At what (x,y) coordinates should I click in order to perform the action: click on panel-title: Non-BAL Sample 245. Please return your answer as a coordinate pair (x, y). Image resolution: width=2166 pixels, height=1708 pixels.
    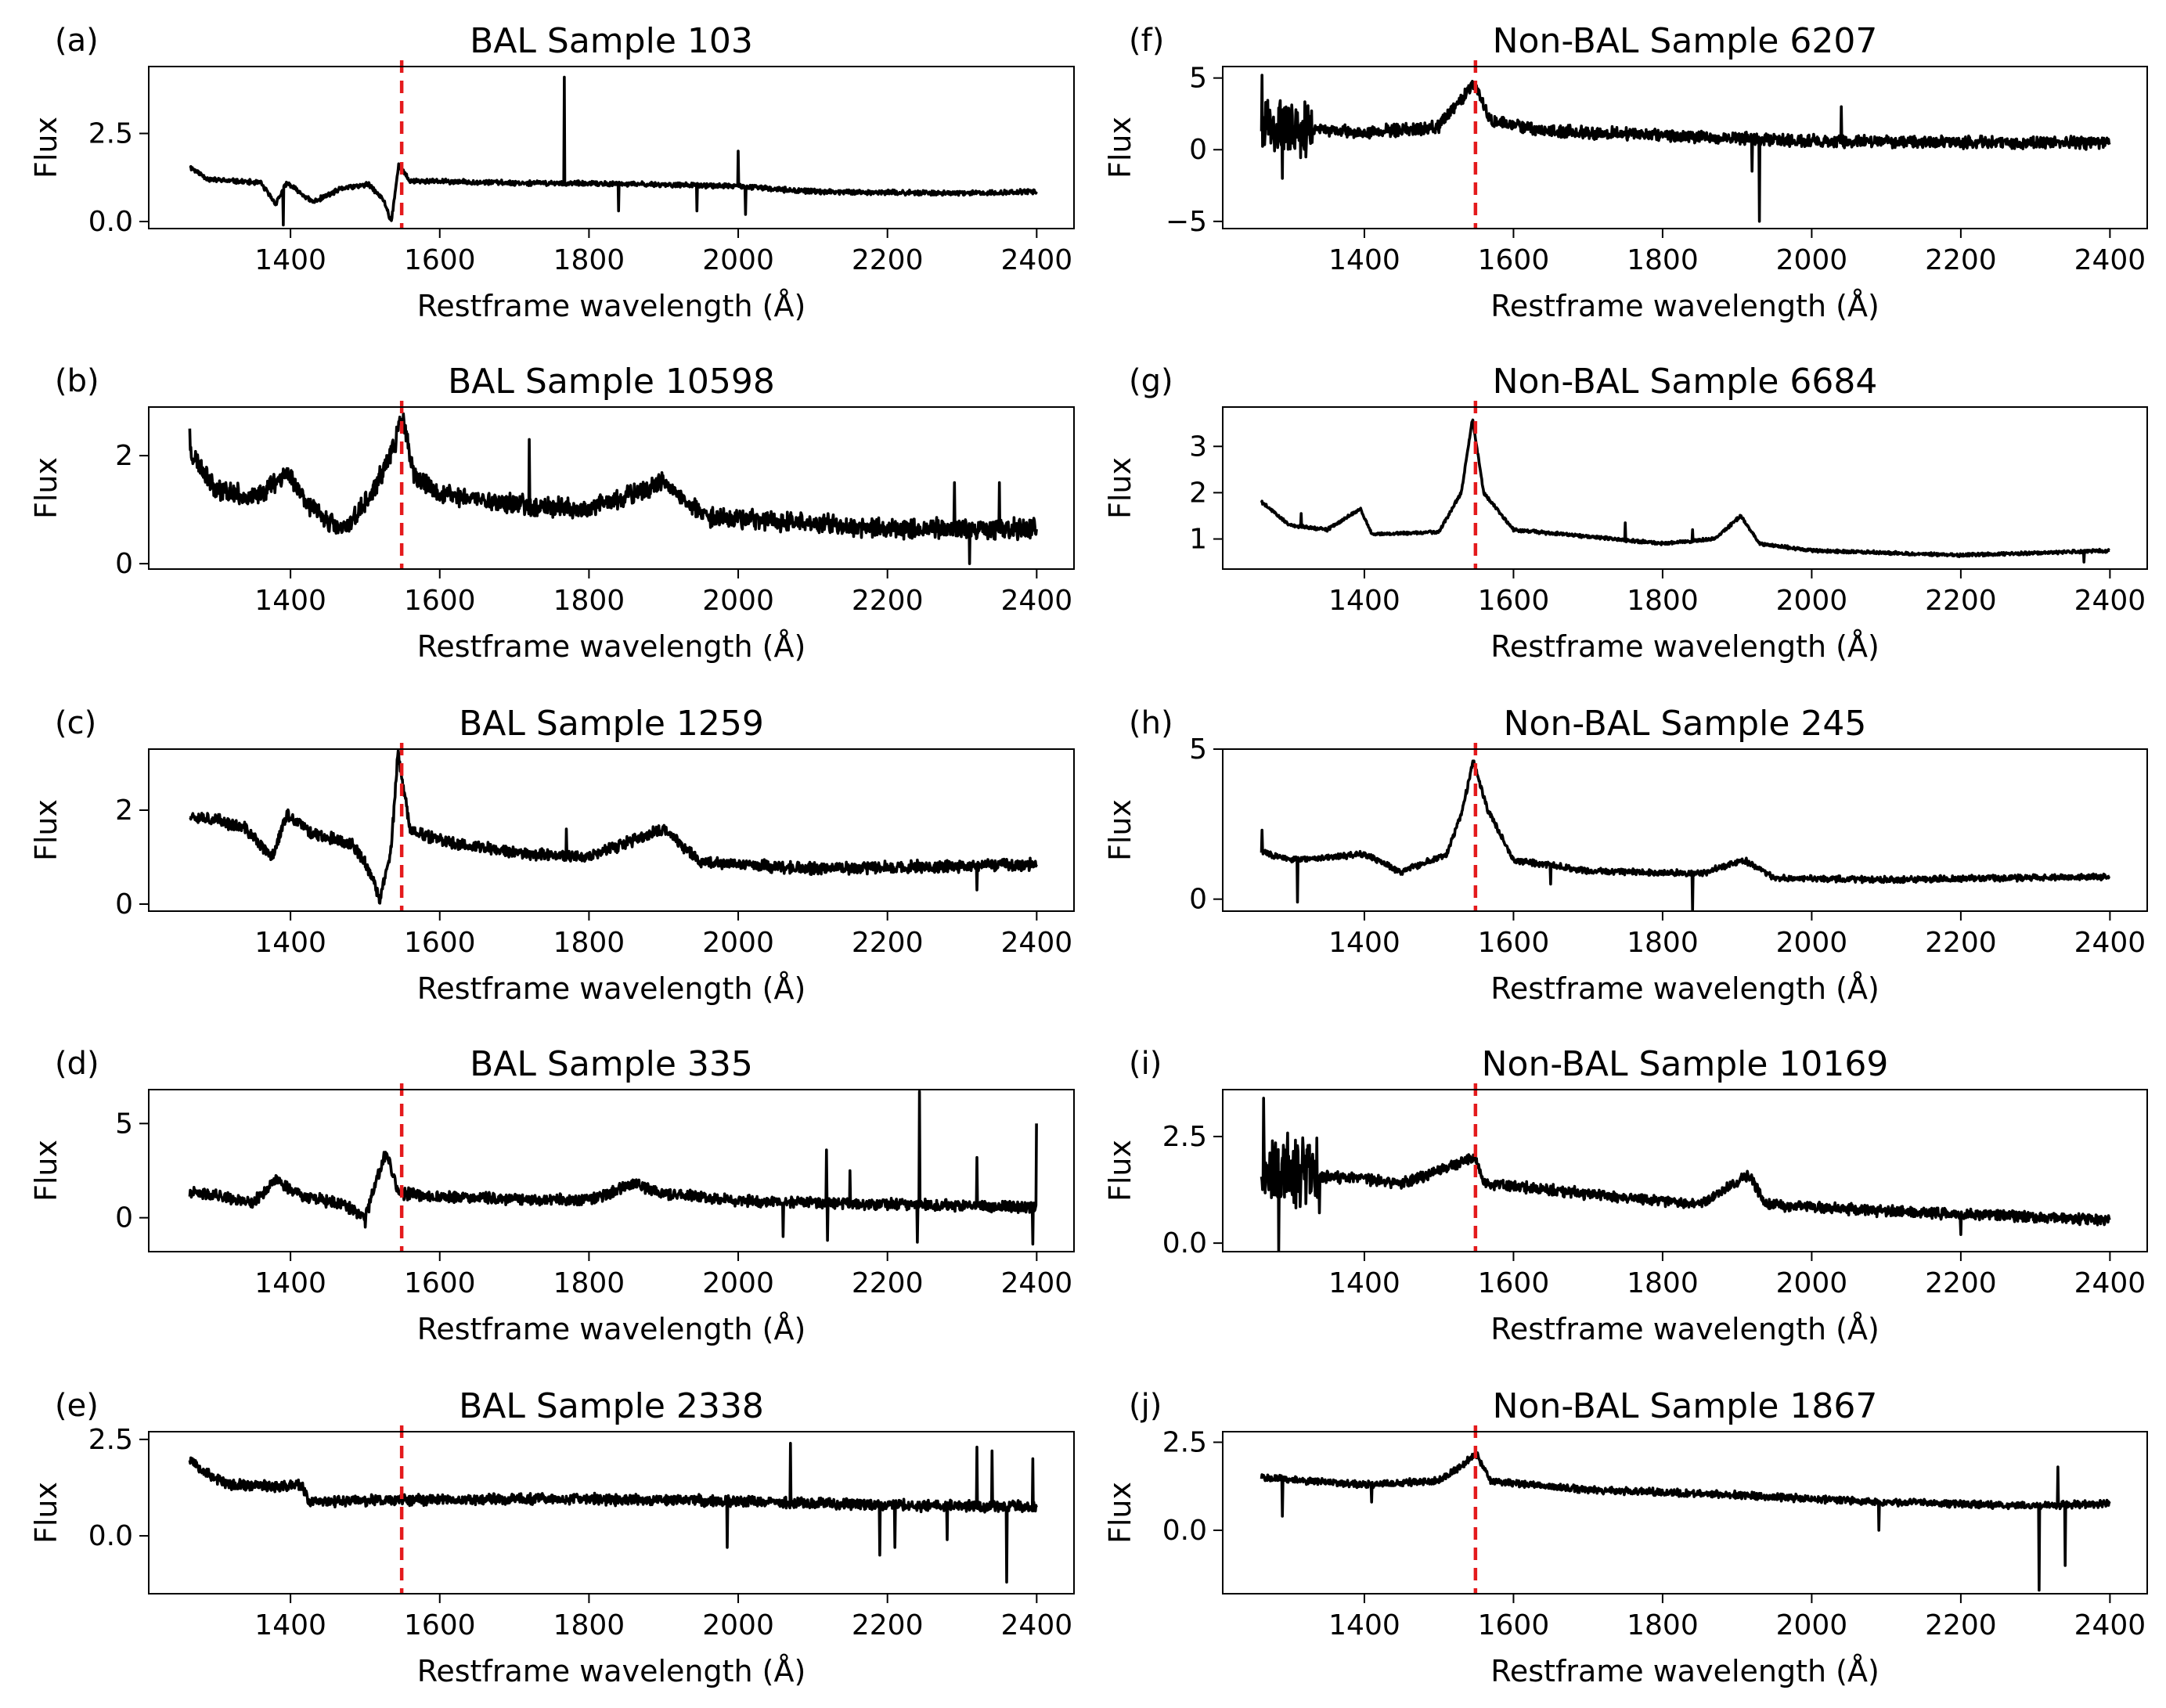
    Looking at the image, I should click on (1685, 724).